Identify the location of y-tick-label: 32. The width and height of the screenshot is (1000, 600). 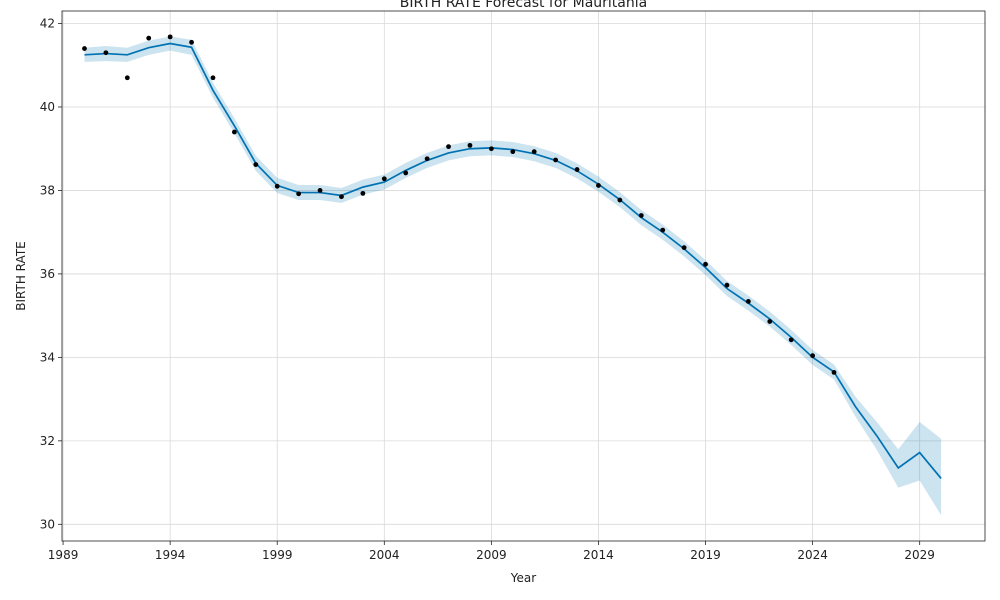
(47, 441).